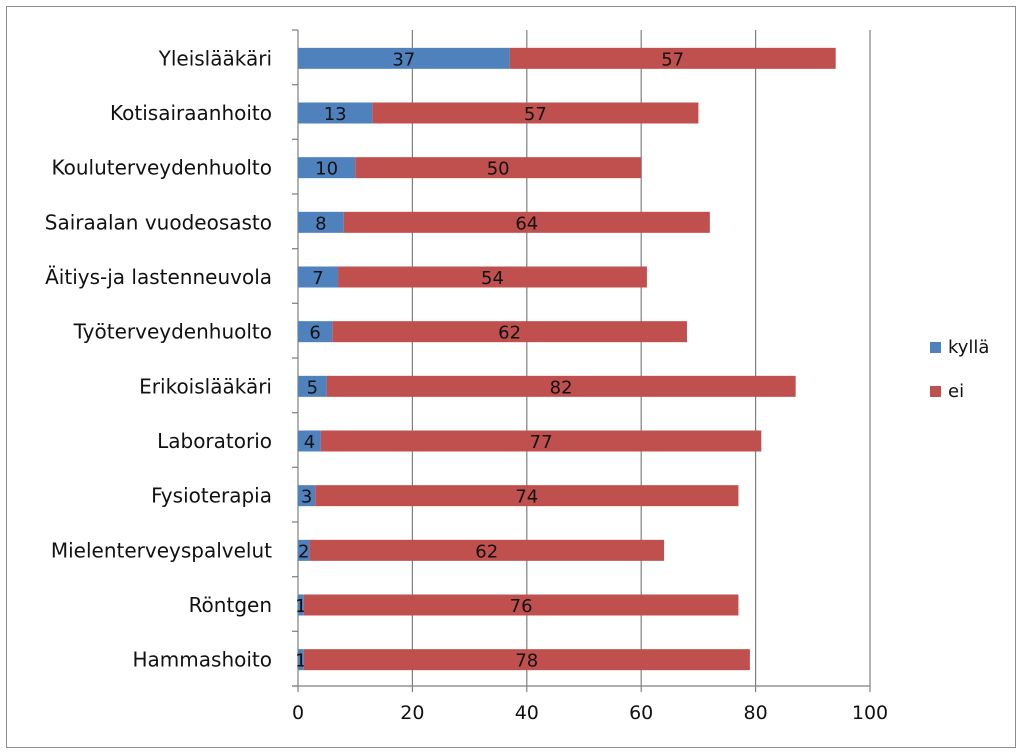 This screenshot has height=755, width=1024. Describe the element at coordinates (968, 347) in the screenshot. I see `legend-label-kylla: kyllä` at that location.